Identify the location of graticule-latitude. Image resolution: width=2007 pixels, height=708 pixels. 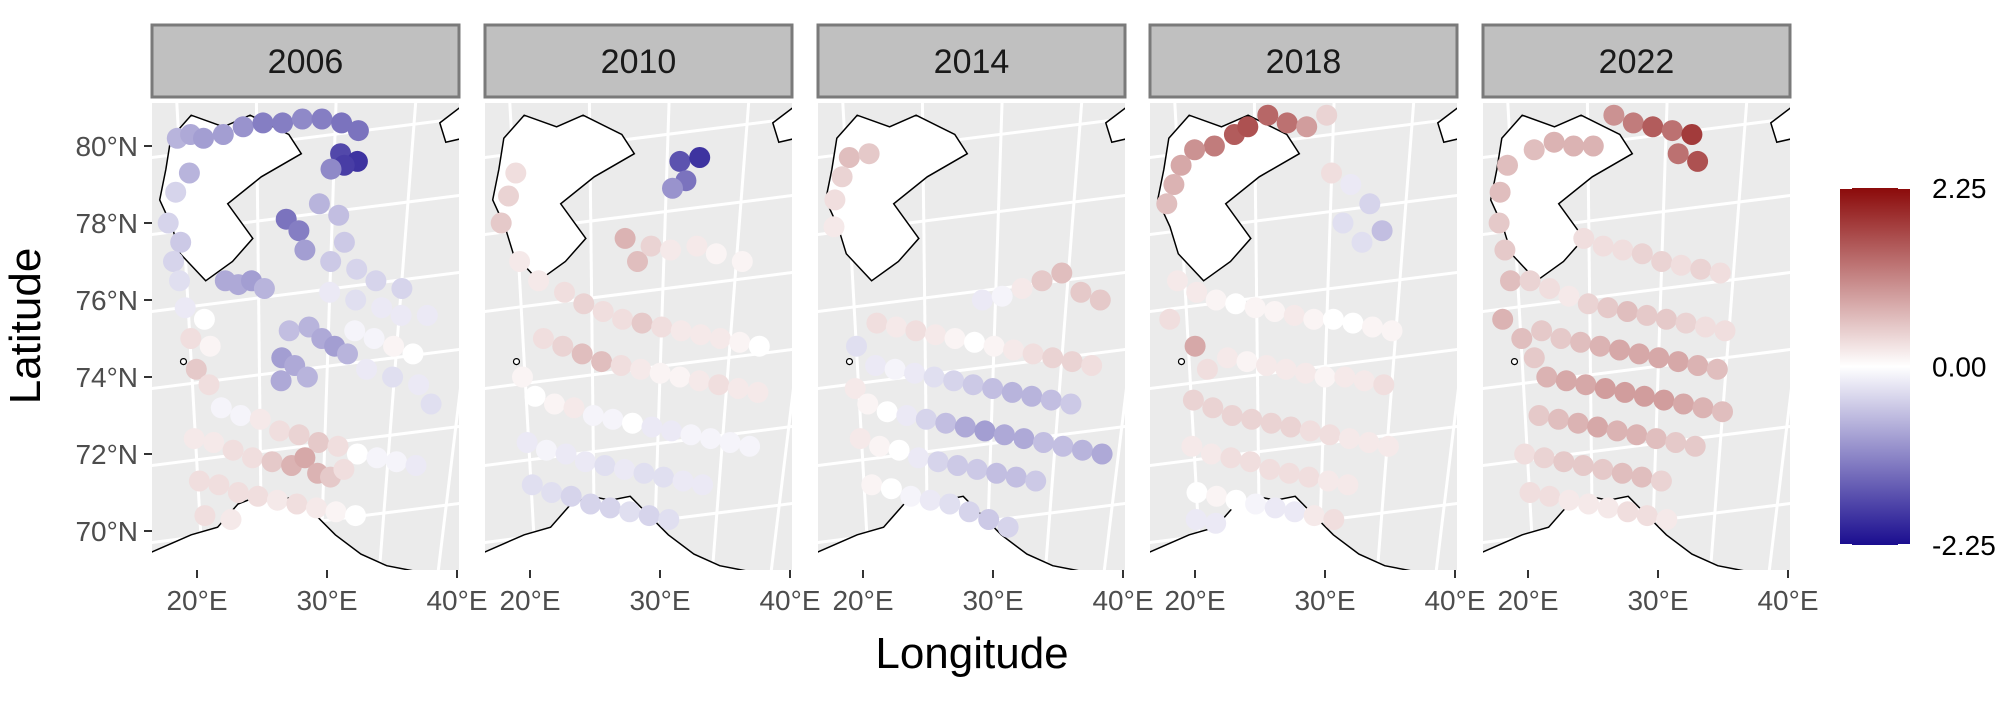
(1636, 446).